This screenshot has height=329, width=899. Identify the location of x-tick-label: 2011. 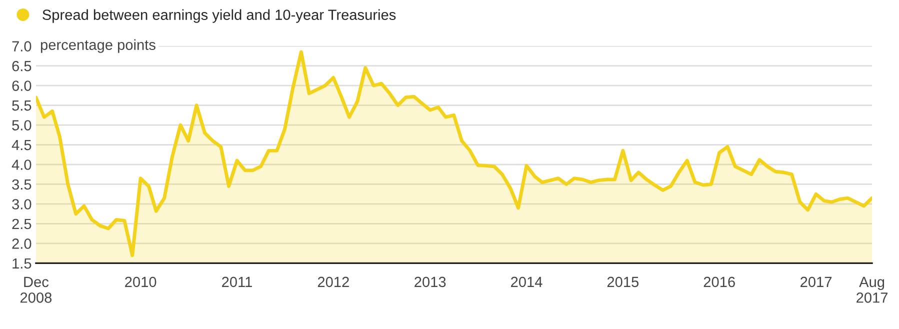
(237, 282).